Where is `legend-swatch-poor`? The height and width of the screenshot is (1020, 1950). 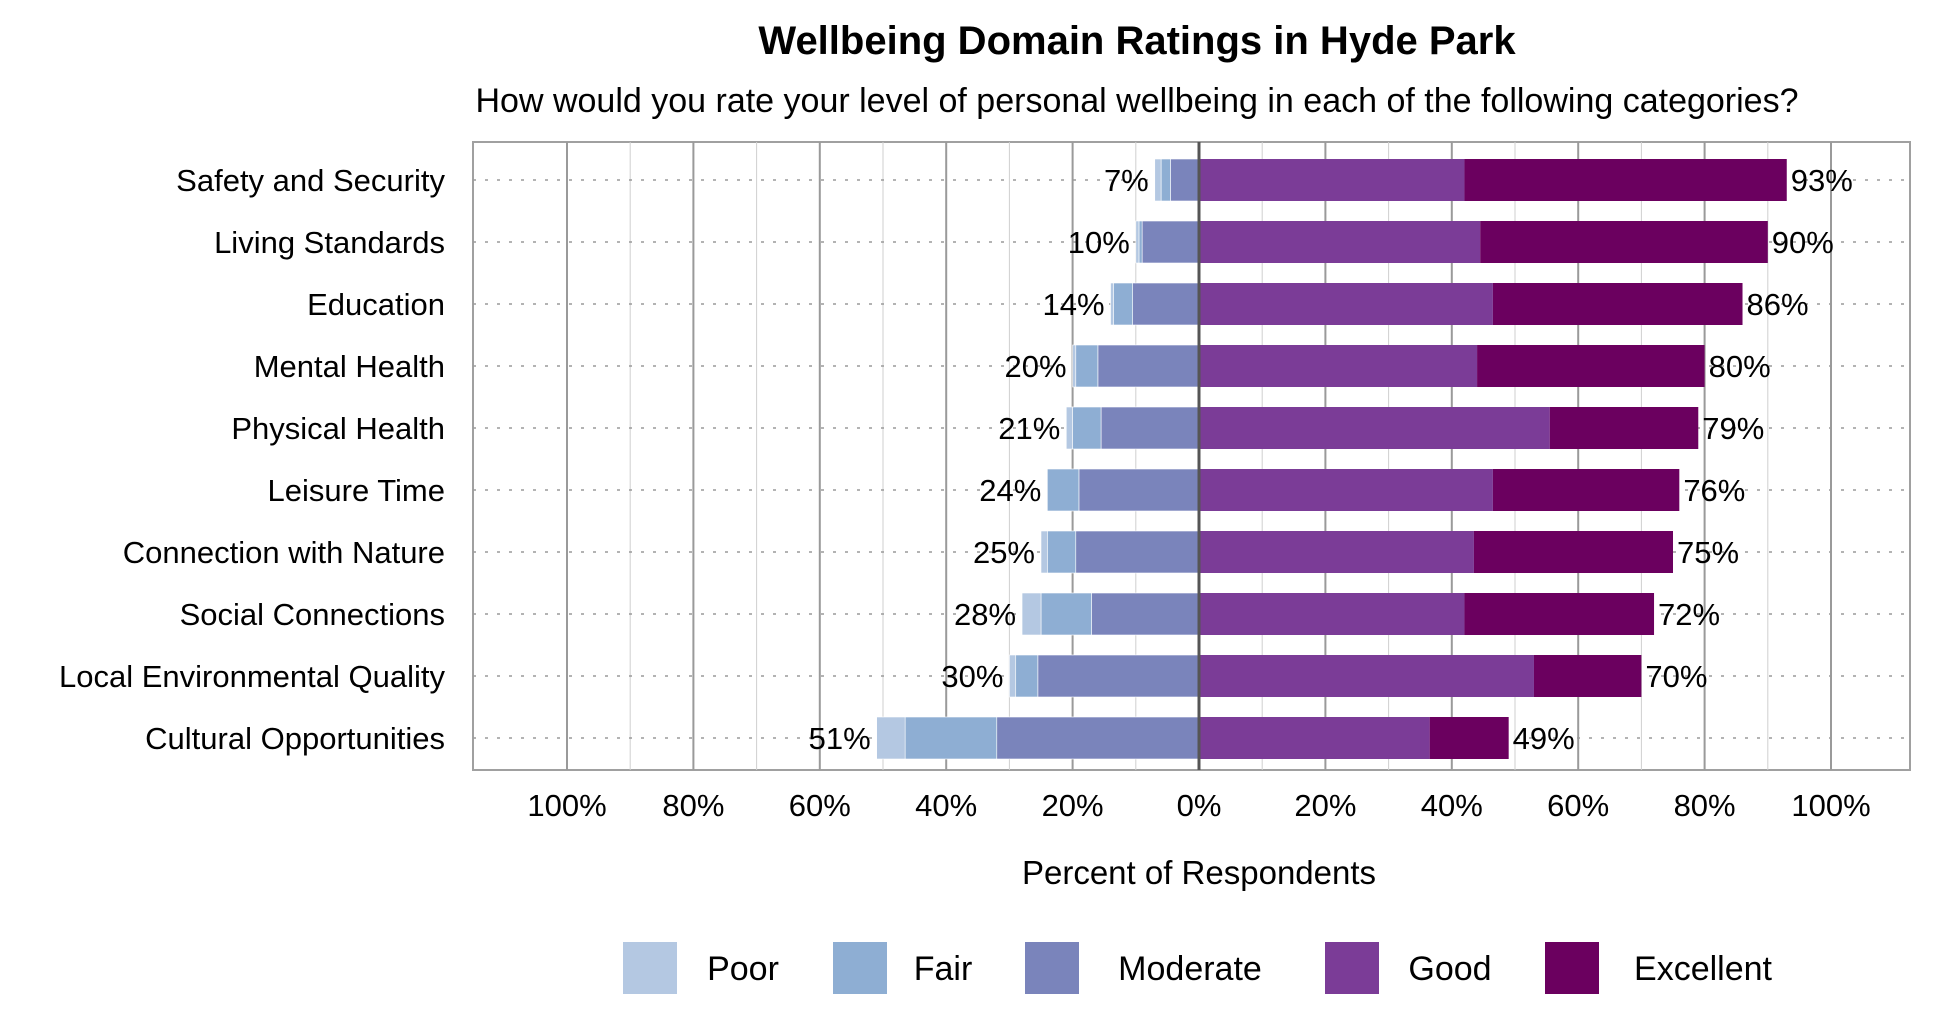 legend-swatch-poor is located at coordinates (650, 968).